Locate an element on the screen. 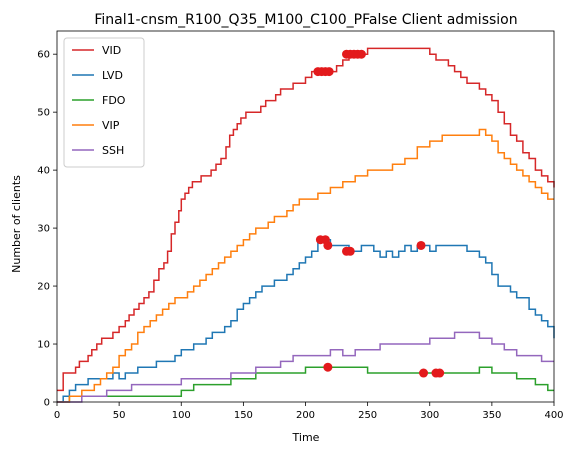  y-tick-label-2: 20 is located at coordinates (43, 287).